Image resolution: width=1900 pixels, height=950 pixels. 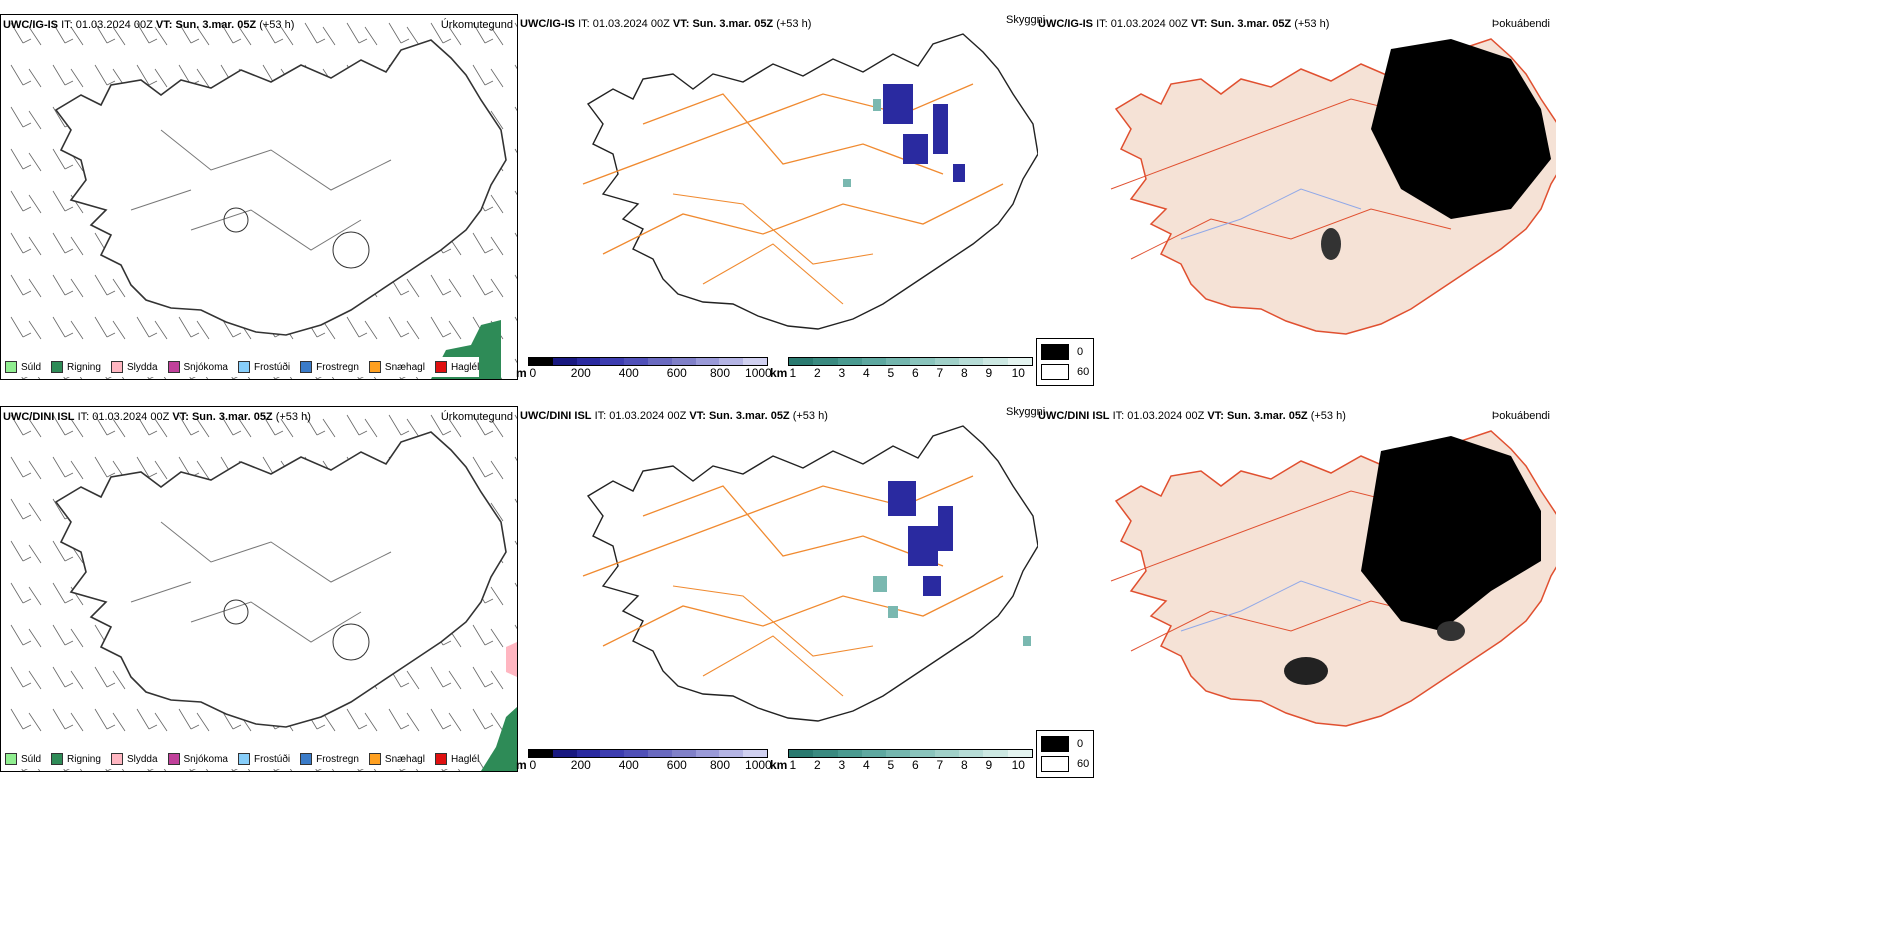 I want to click on vis-colorbar-km: km 1 2 3 4 5 6 7 8 9 10, so click(x=901, y=760).